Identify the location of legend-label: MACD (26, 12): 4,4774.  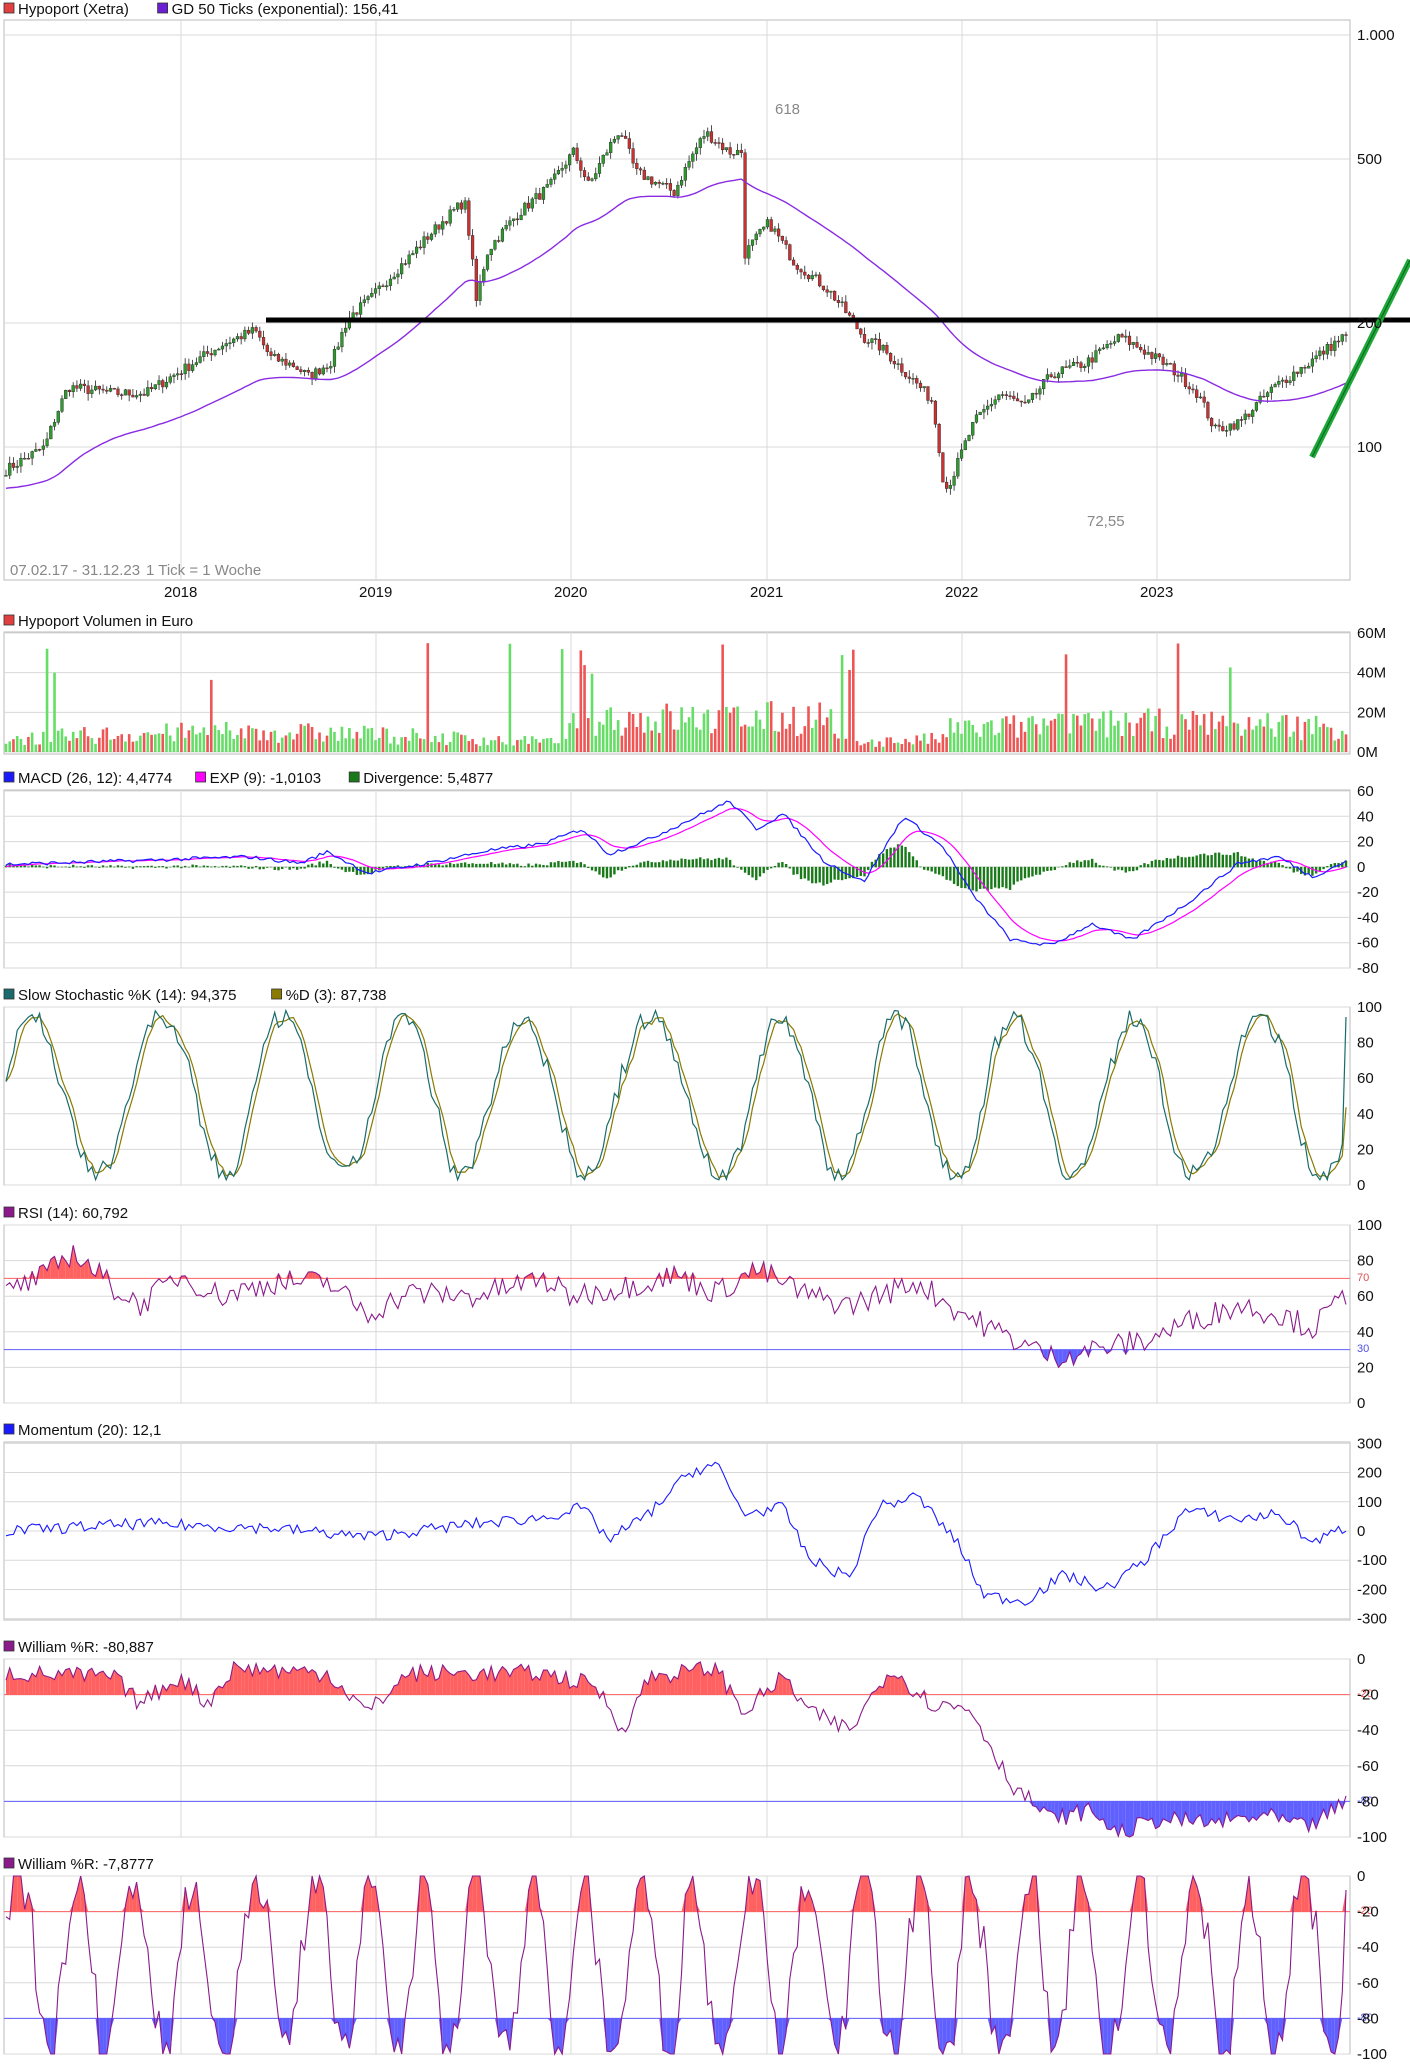
(95, 778).